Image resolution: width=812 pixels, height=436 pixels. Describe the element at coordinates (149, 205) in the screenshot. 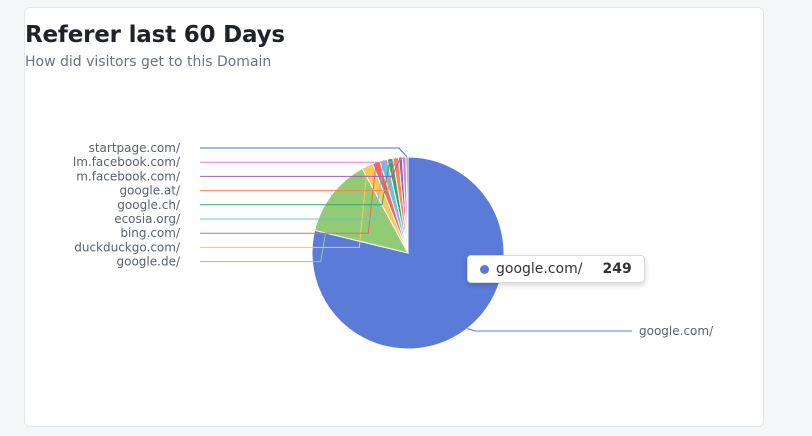

I see `pie-label-google-ch: google.ch/` at that location.